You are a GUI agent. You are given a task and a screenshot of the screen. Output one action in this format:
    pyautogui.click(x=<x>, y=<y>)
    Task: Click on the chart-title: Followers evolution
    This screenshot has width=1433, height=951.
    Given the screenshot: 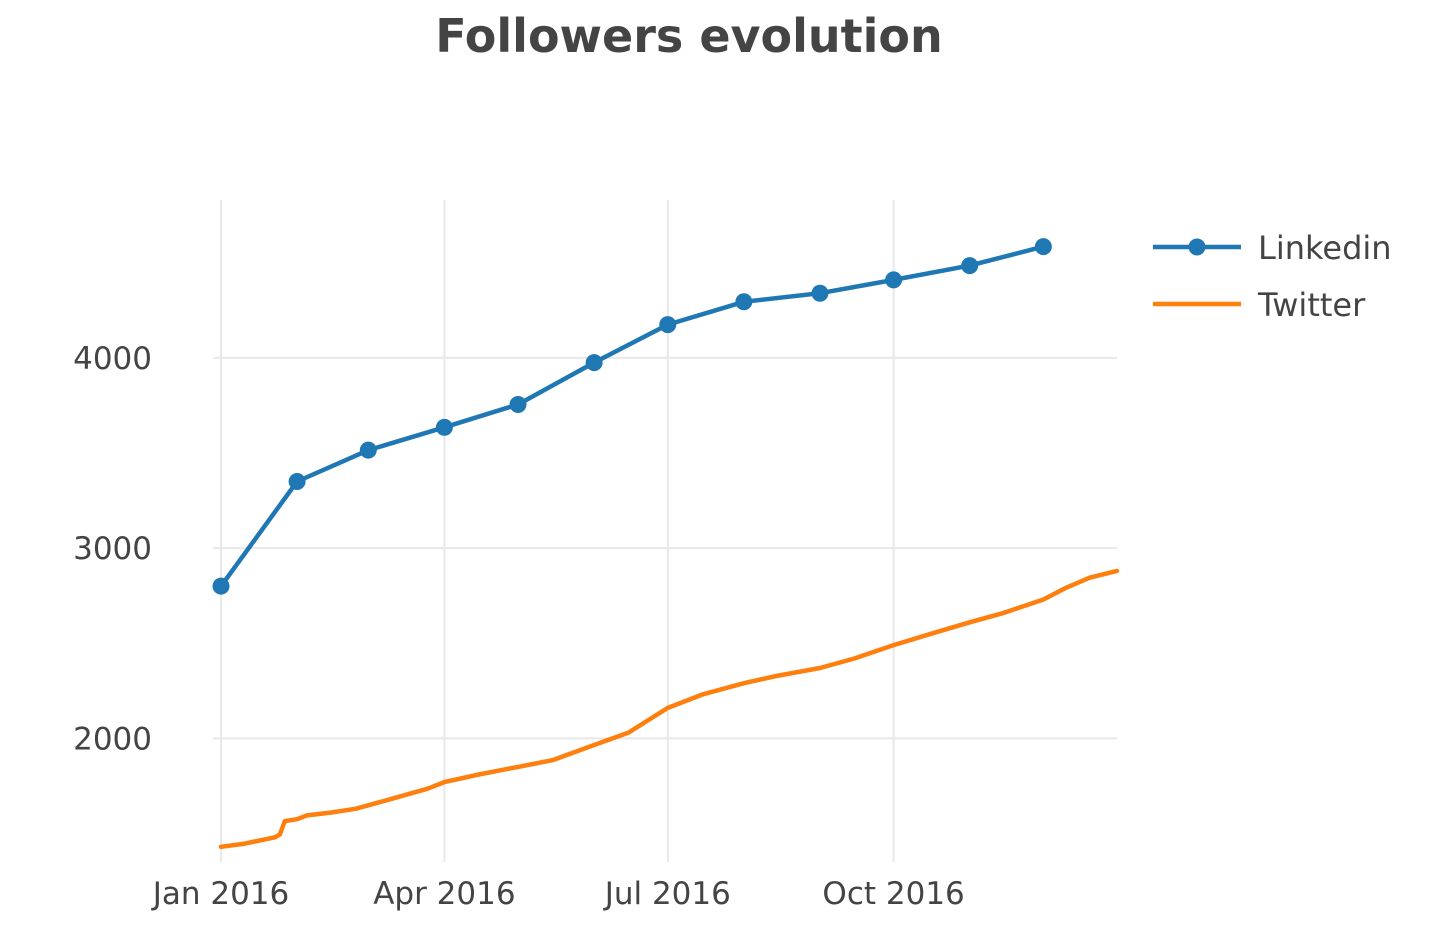 What is the action you would take?
    pyautogui.click(x=688, y=36)
    